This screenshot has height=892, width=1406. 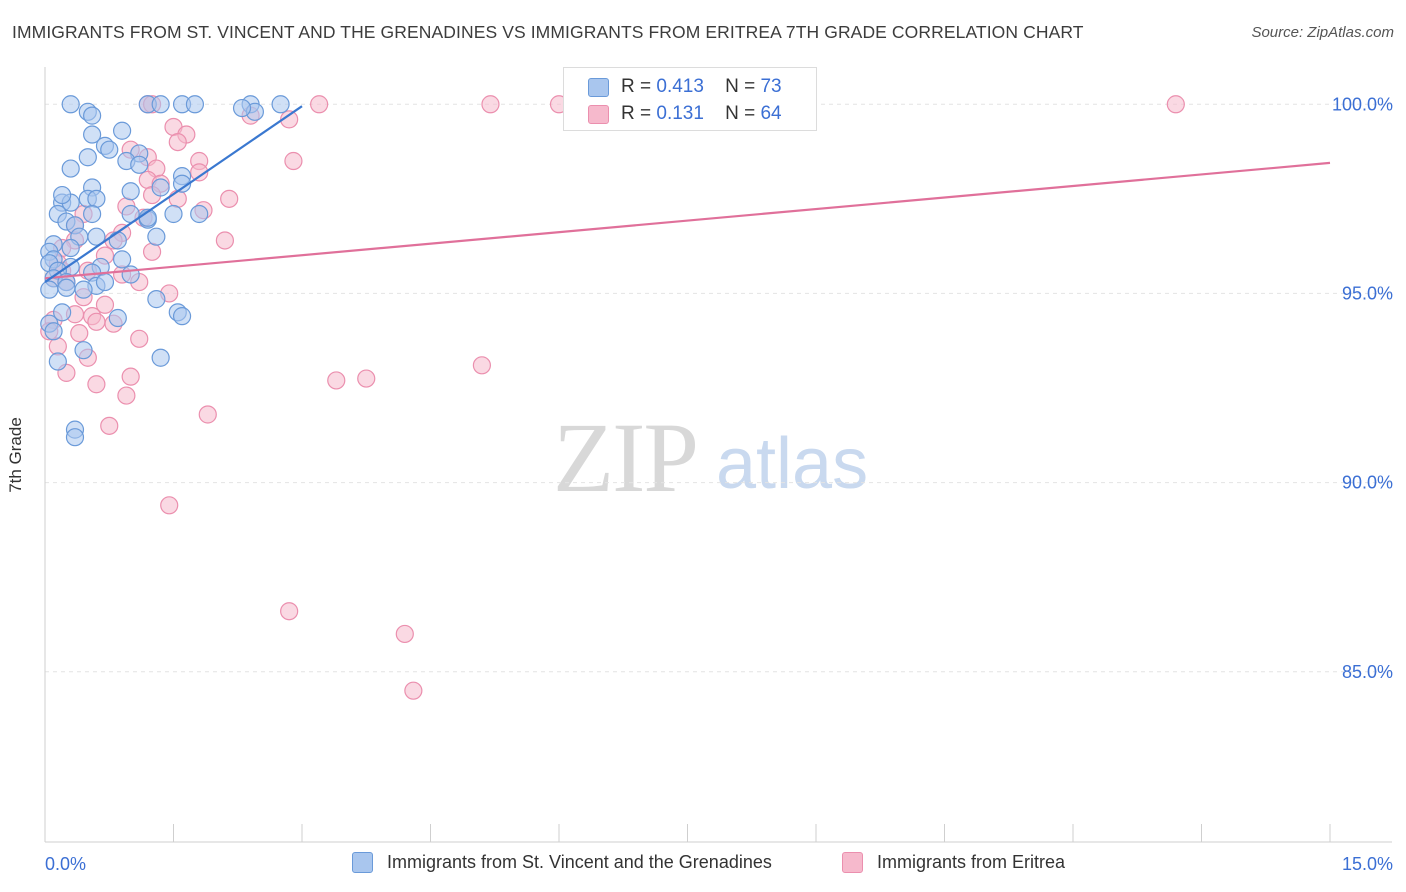 What do you see at coordinates (852, 862) in the screenshot?
I see `bottom-pink-swatch` at bounding box center [852, 862].